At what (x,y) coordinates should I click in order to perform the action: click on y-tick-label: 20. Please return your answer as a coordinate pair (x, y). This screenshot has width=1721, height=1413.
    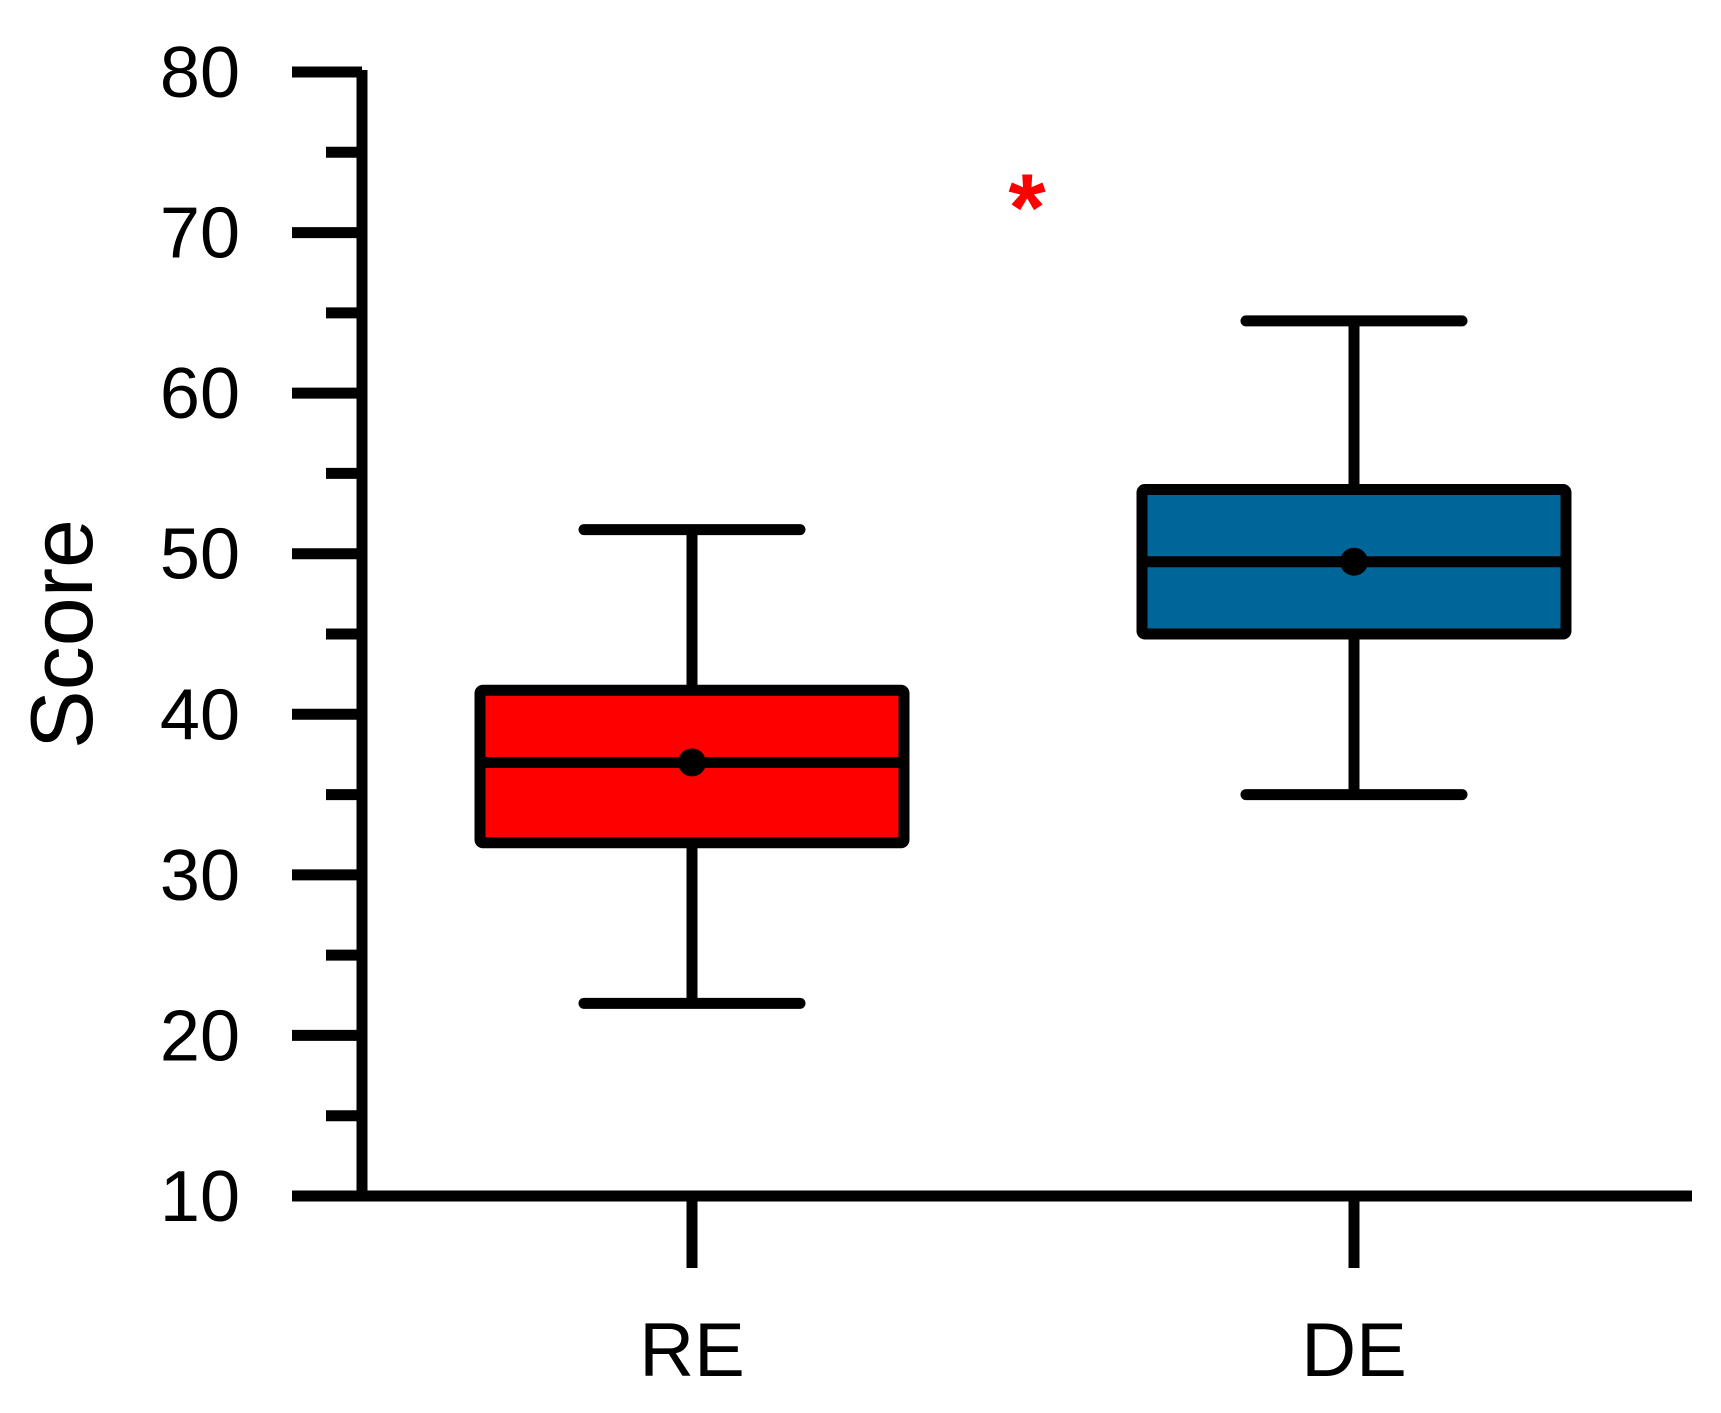
    Looking at the image, I should click on (200, 1036).